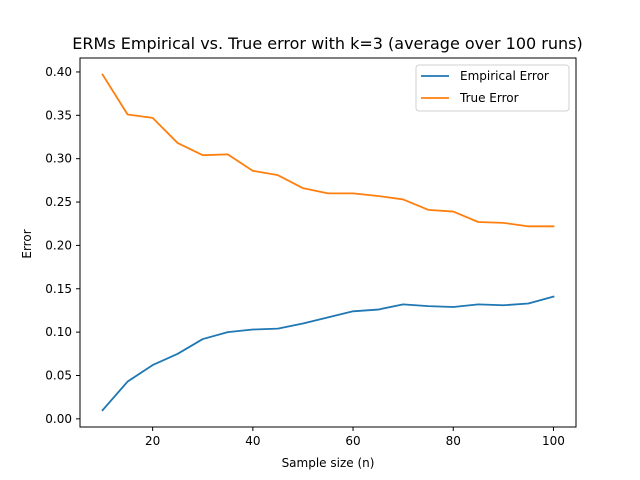 This screenshot has height=480, width=640. I want to click on x-axis-label: Sample size (n), so click(328, 463).